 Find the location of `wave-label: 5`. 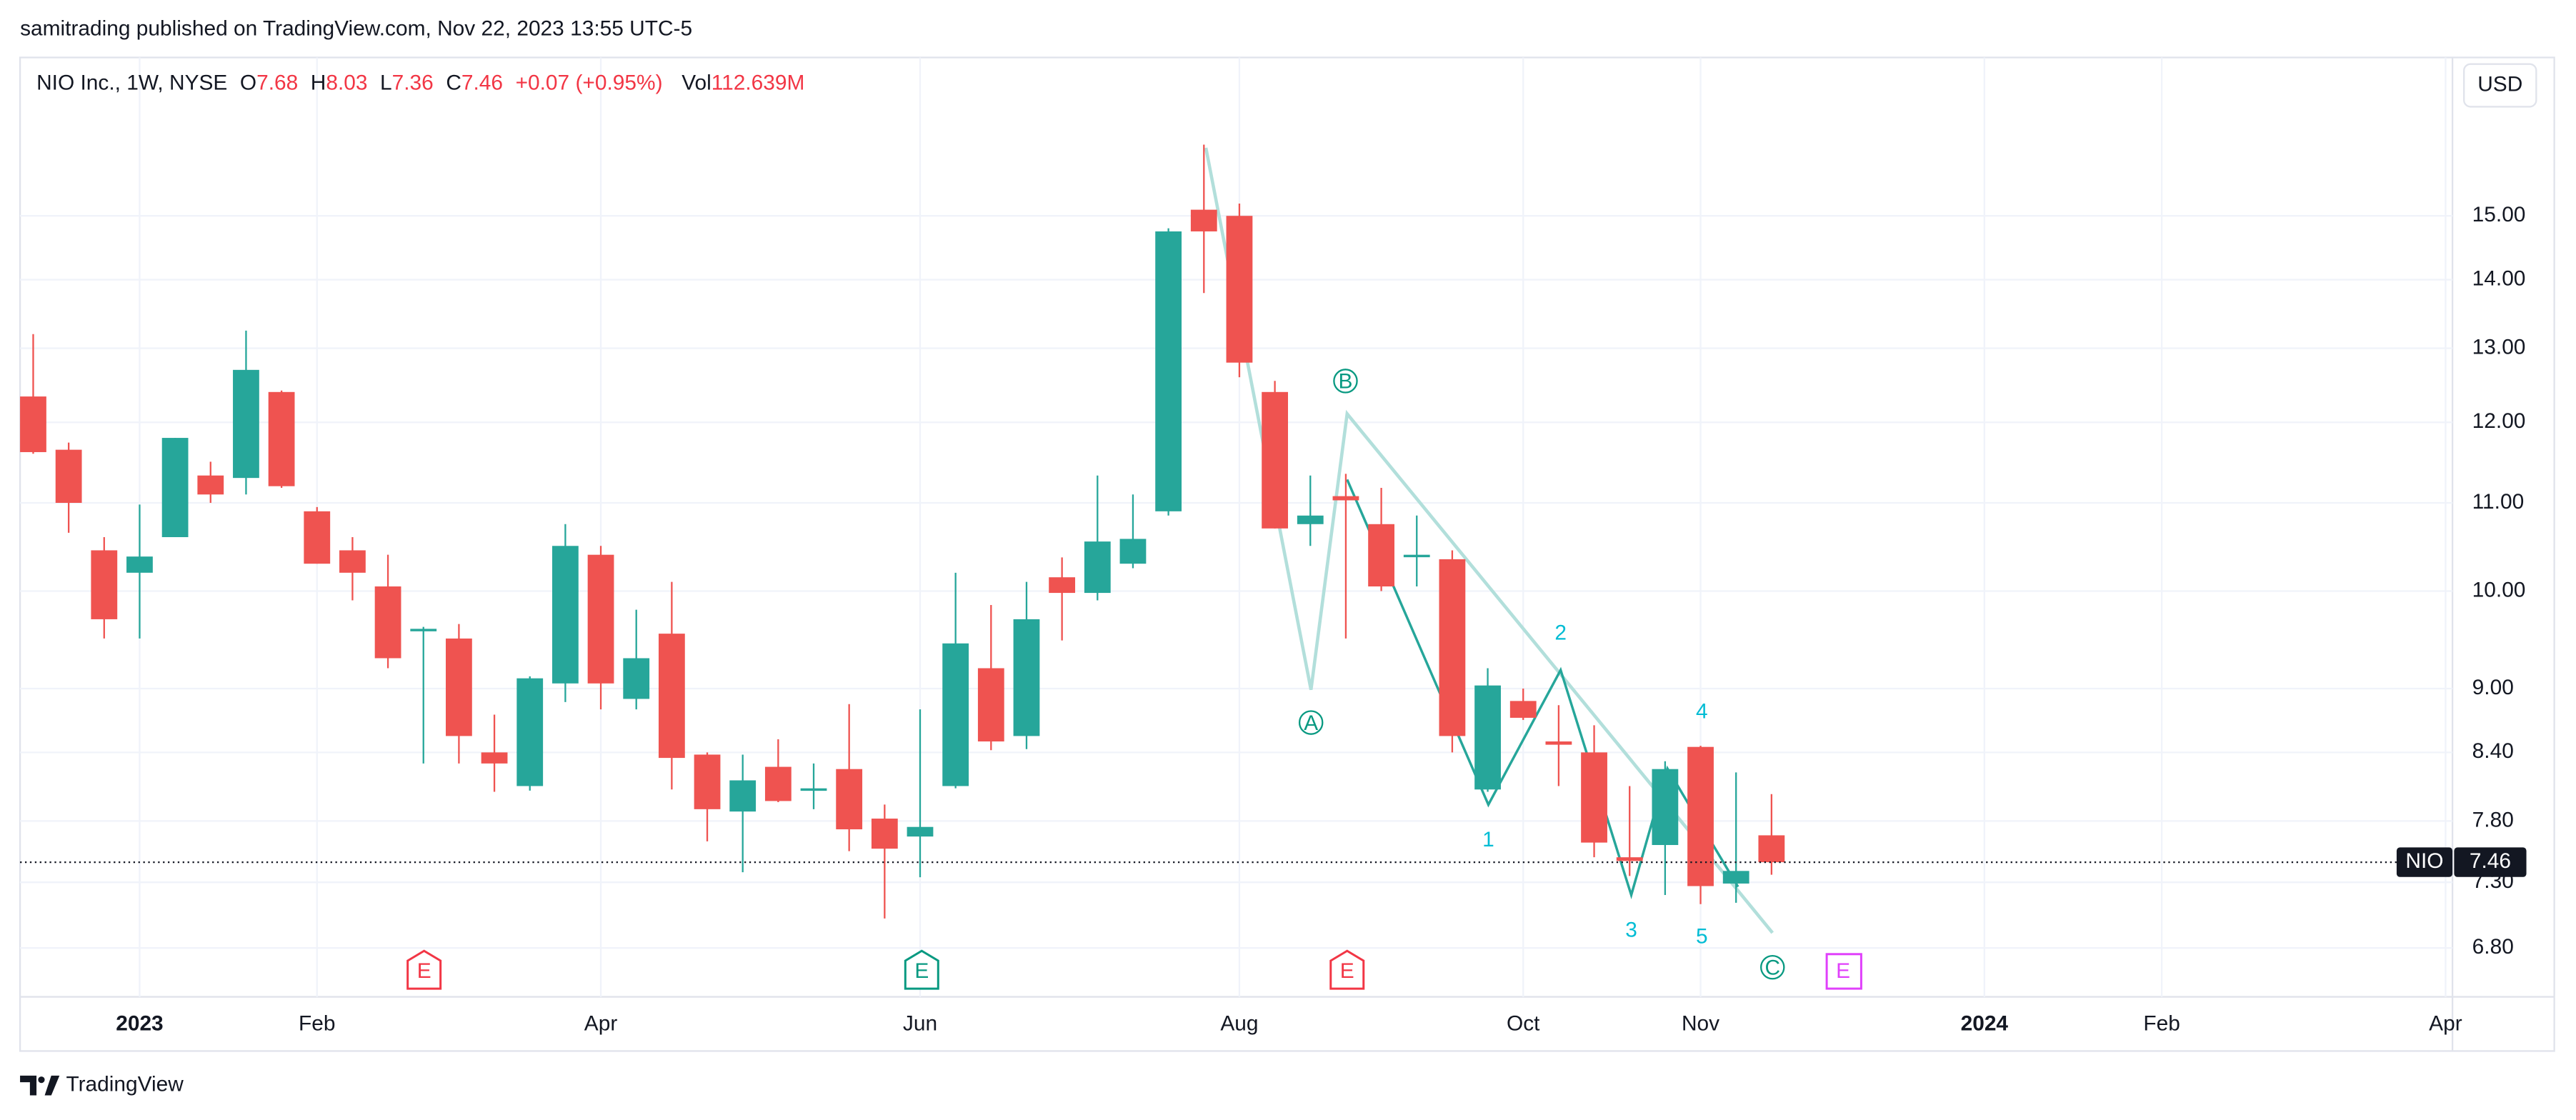

wave-label: 5 is located at coordinates (1702, 937).